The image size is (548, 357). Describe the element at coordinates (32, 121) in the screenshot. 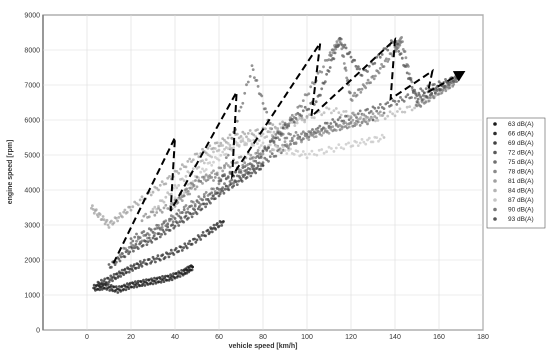

I see `y-tick-label: 6000` at that location.